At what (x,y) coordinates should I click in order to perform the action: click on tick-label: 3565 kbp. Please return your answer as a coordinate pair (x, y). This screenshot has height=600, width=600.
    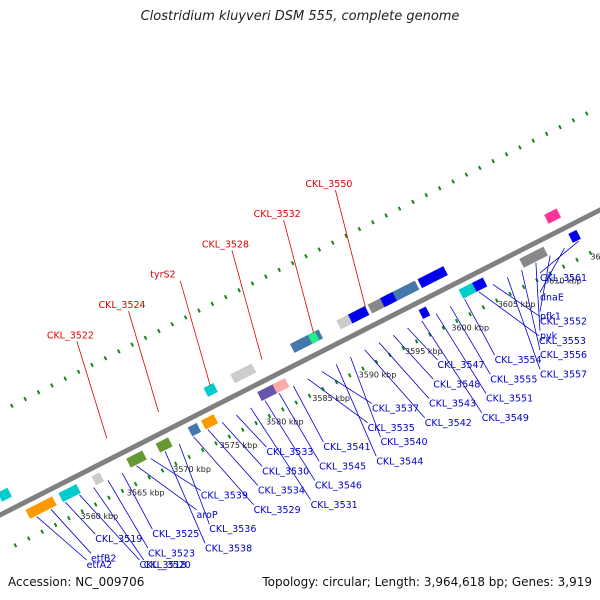
    Looking at the image, I should click on (146, 492).